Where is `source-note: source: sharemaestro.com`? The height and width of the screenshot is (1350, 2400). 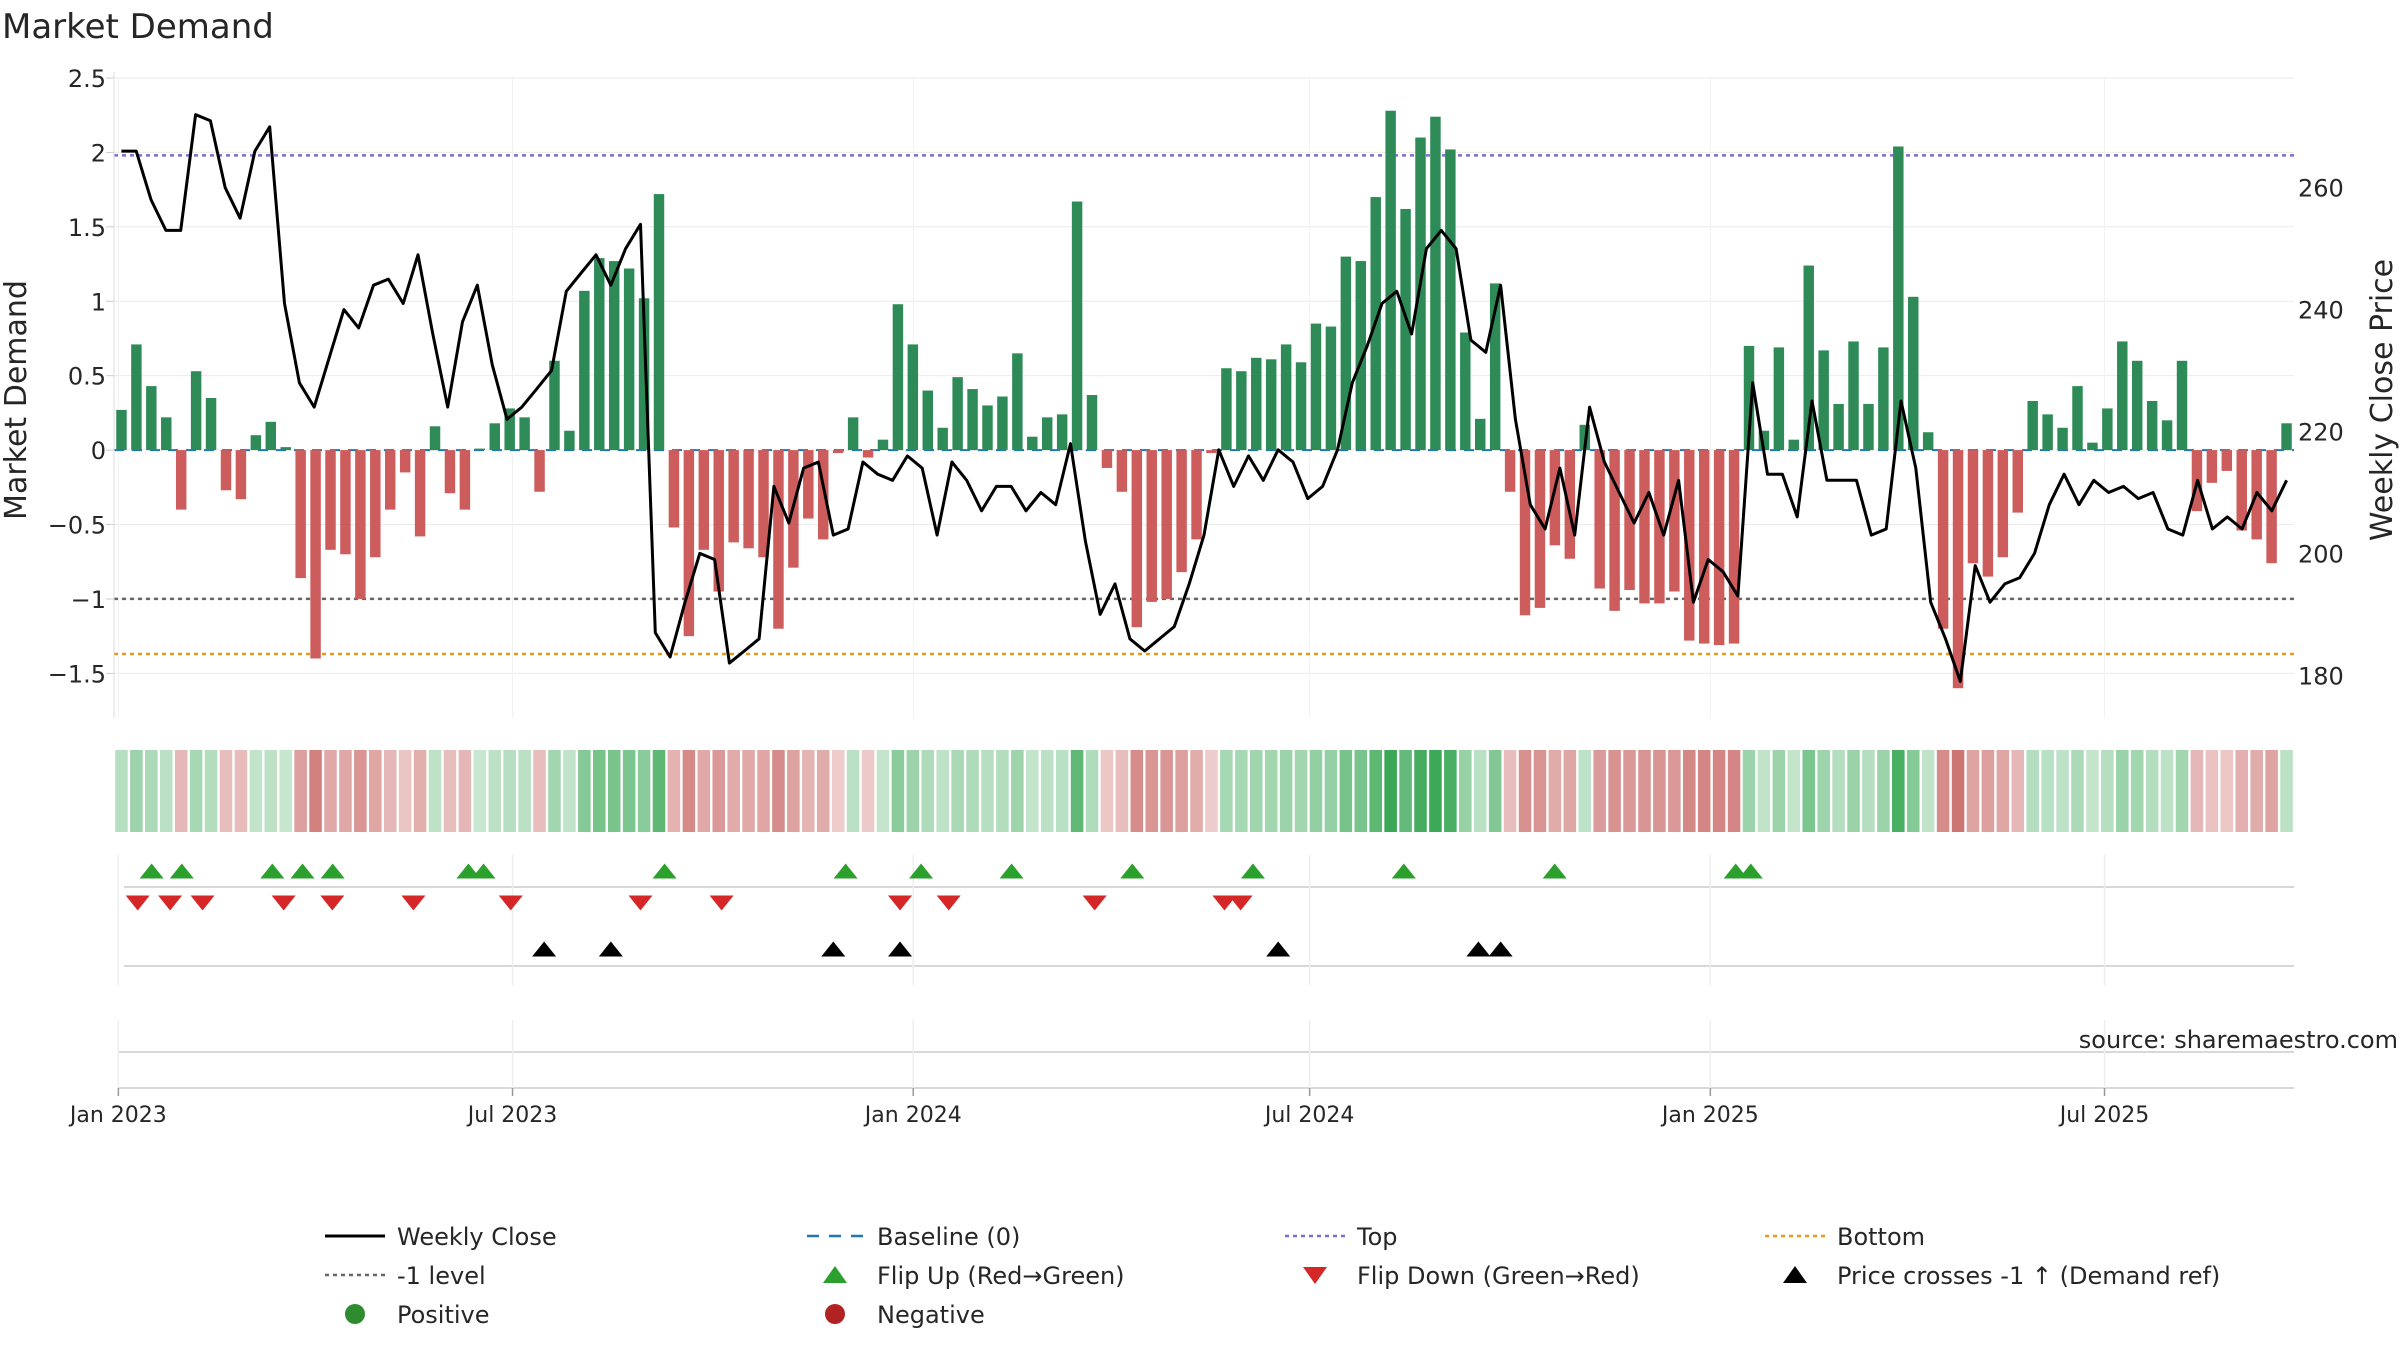 source-note: source: sharemaestro.com is located at coordinates (2238, 1040).